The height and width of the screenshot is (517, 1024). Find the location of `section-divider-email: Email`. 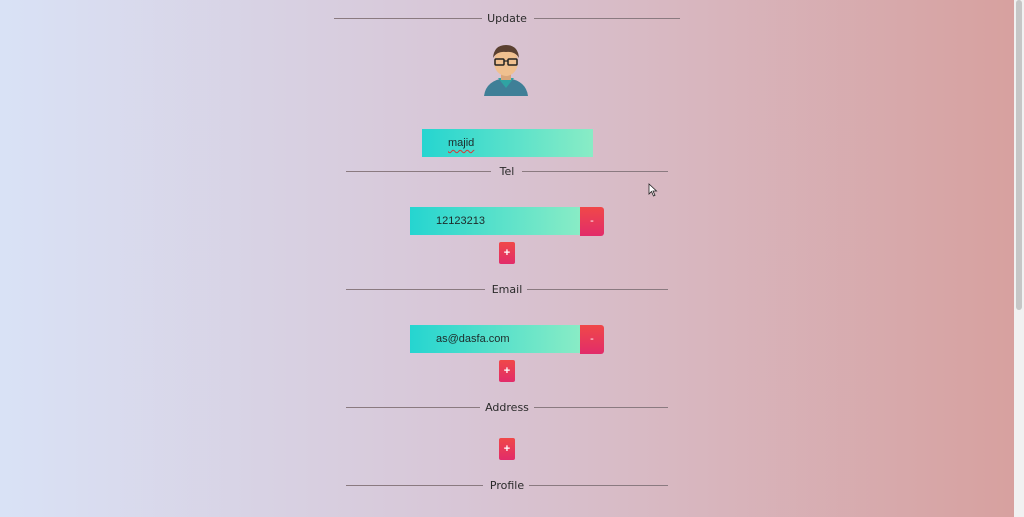

section-divider-email: Email is located at coordinates (507, 290).